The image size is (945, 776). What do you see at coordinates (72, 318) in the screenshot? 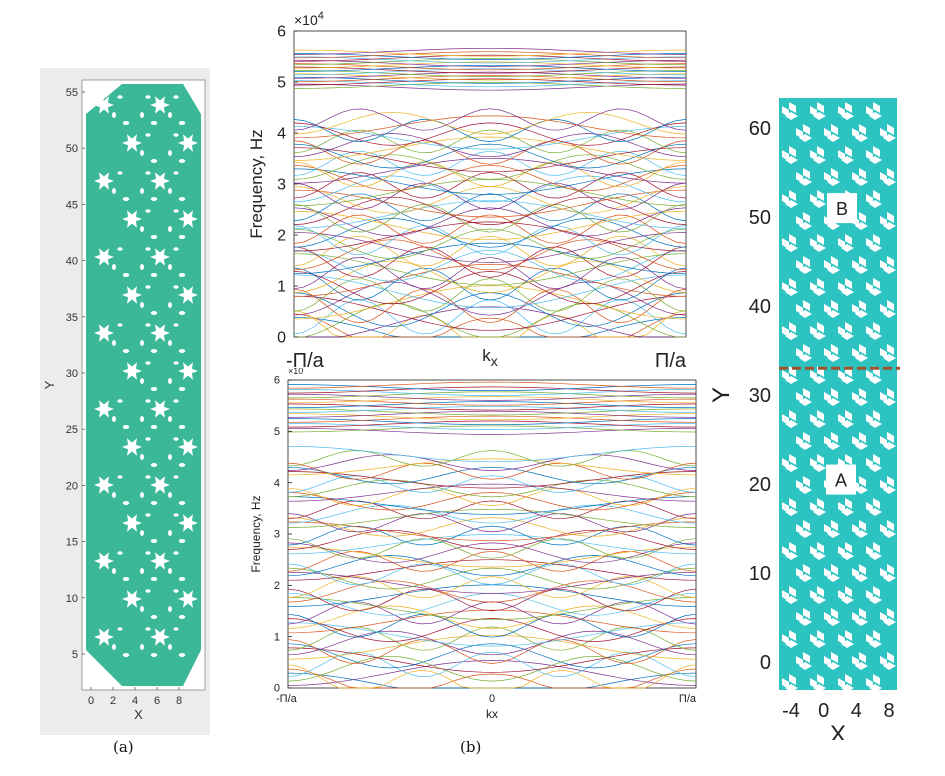
I see `y-tick-label: 35` at bounding box center [72, 318].